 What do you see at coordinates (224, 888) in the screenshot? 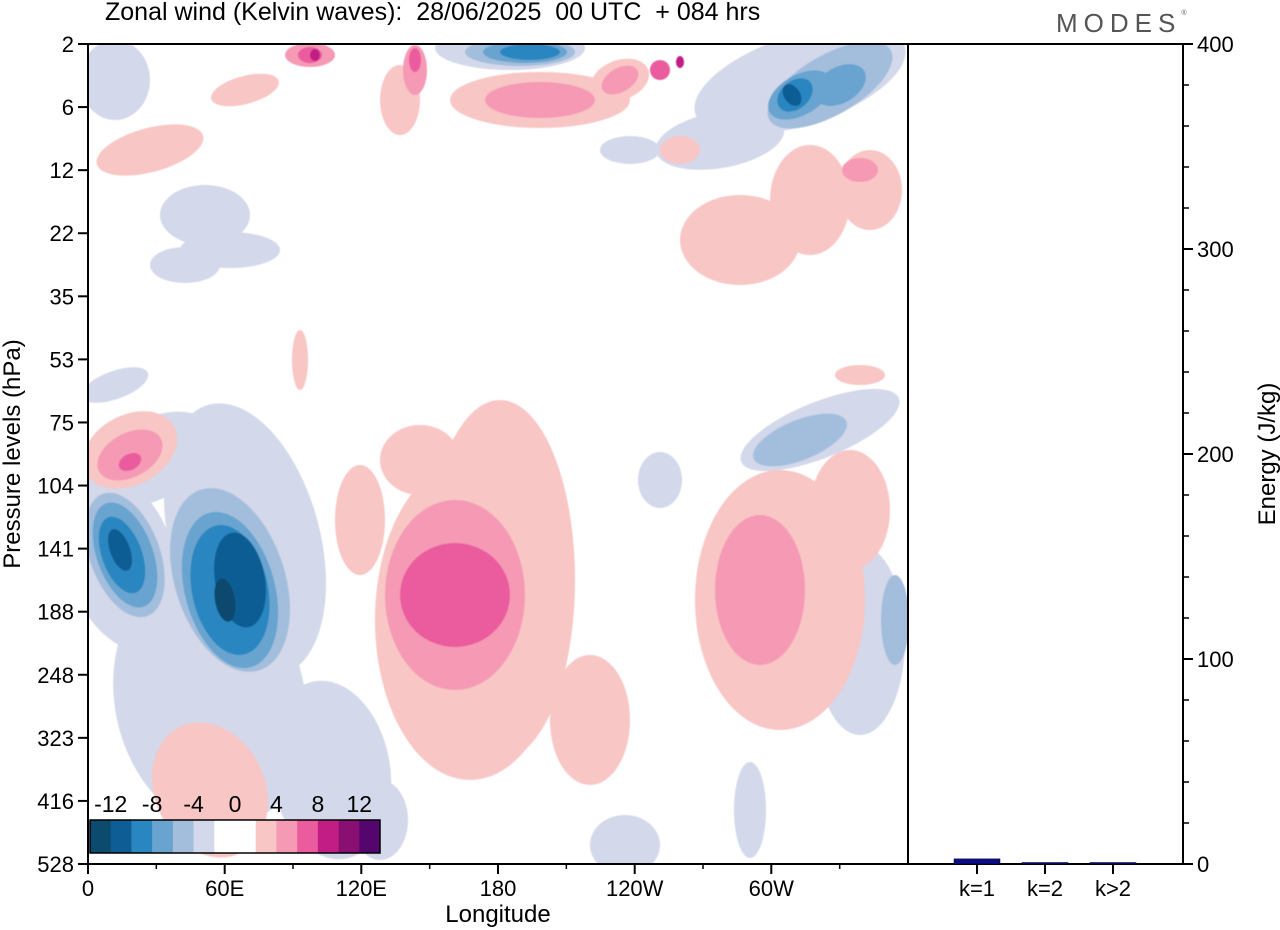
I see `x-tick-label: 60E` at bounding box center [224, 888].